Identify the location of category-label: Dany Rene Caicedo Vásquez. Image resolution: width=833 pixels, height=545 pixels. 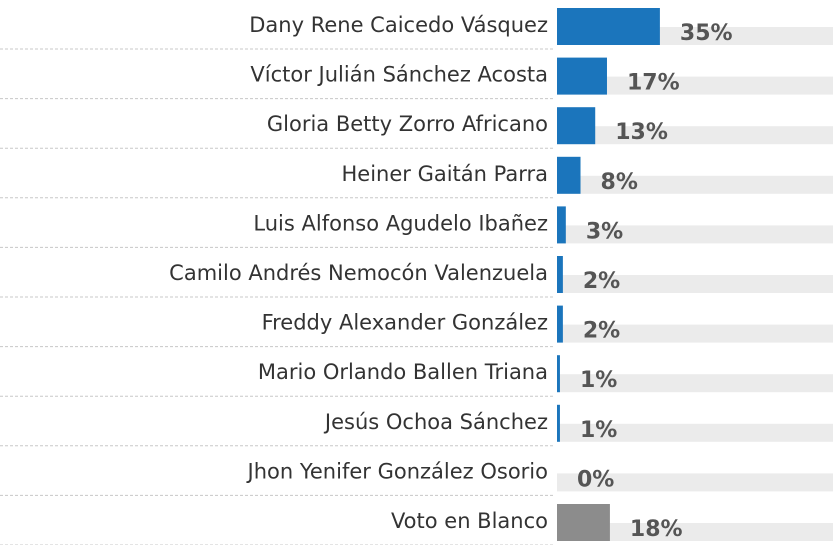
(398, 25).